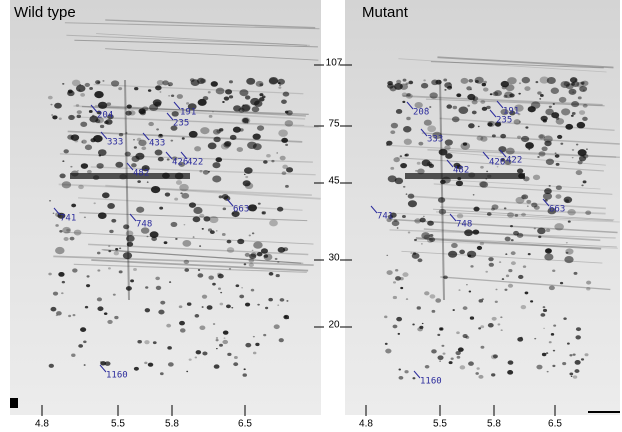 The height and width of the screenshot is (432, 622). What do you see at coordinates (334, 258) in the screenshot?
I see `mw-label: 30` at bounding box center [334, 258].